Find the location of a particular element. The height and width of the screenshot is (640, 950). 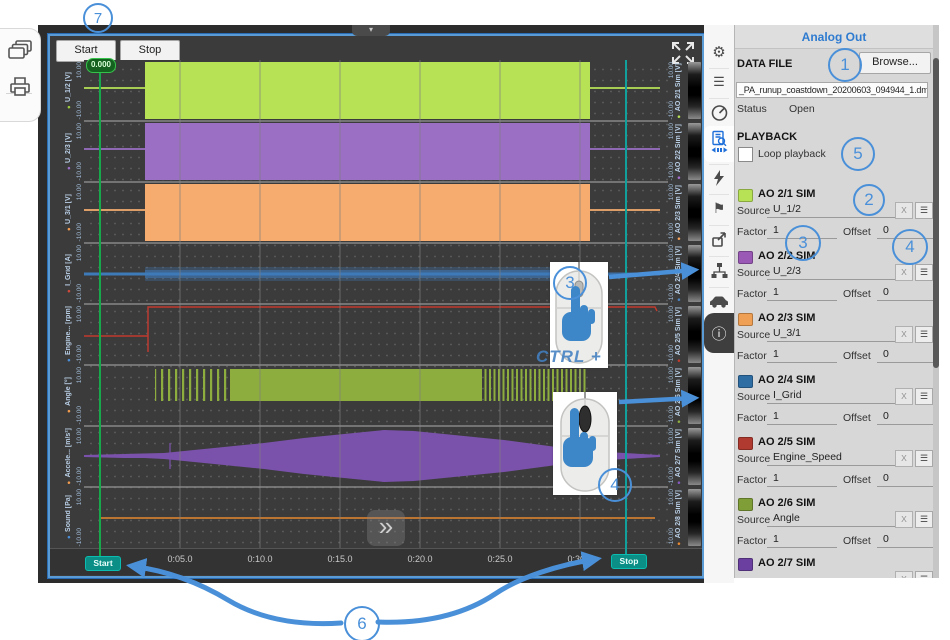

settings-icon: ⚙ is located at coordinates (719, 52).